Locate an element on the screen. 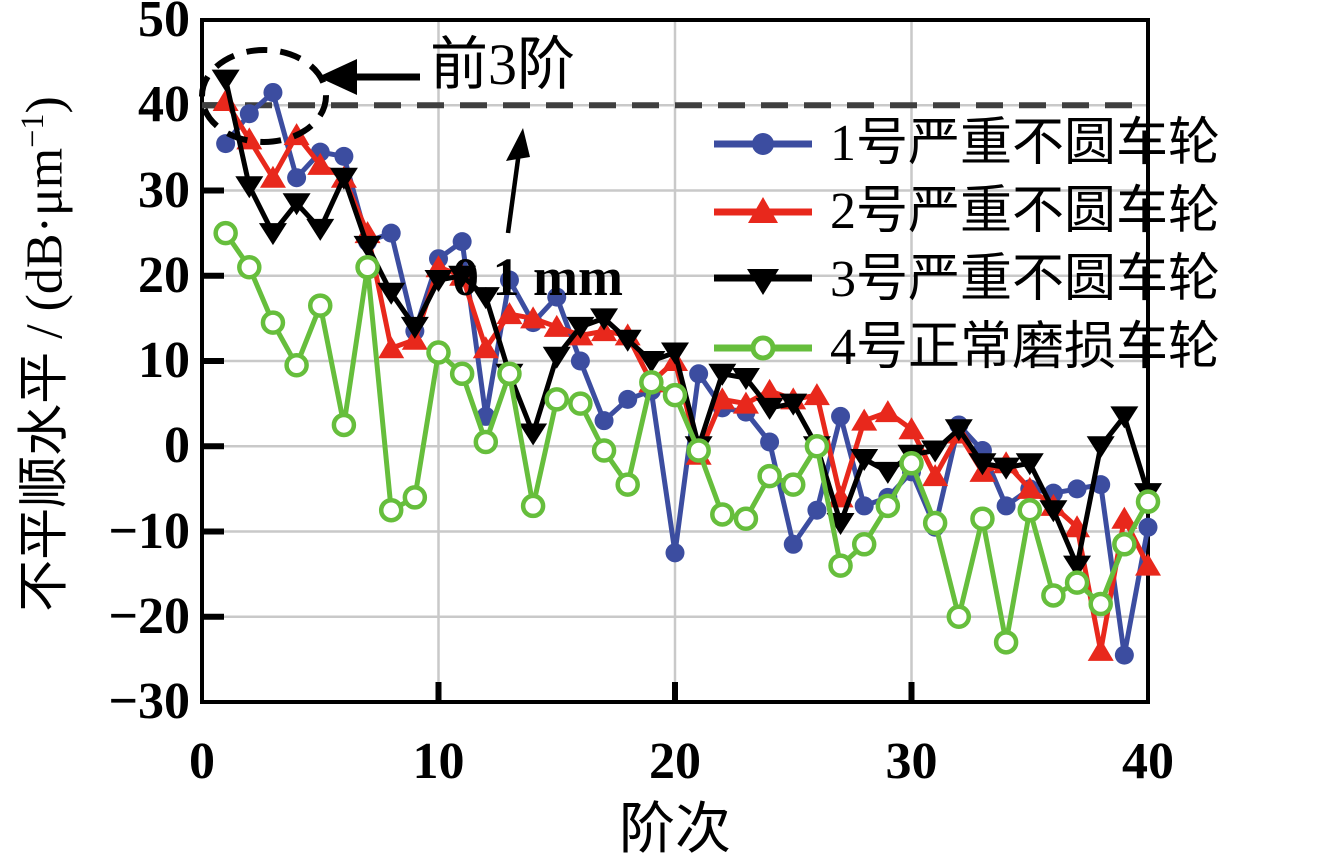  legend-sample-black-triangle-down-icon is located at coordinates (763, 282).